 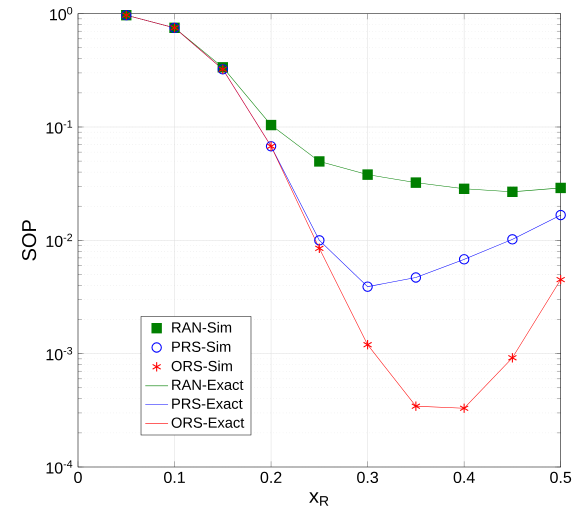 I want to click on legend-label: PRS-Sim, so click(x=201, y=346).